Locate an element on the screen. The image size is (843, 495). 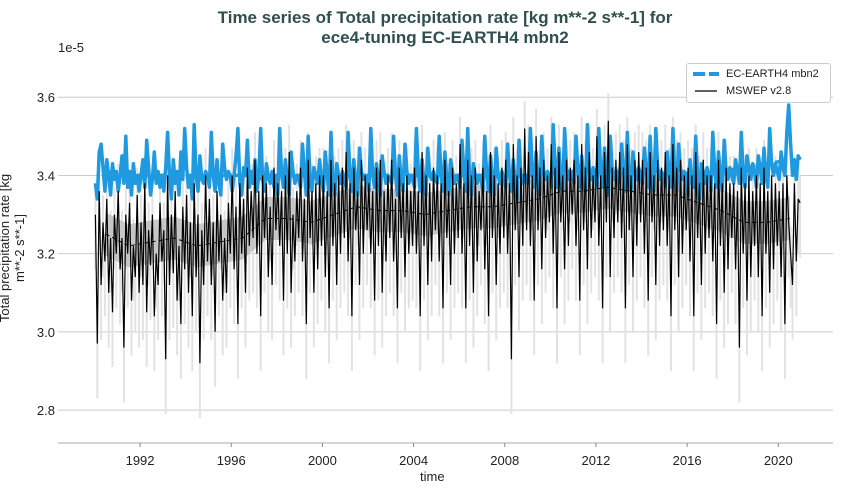
legend-item-mswep: MSWEP v2.8 is located at coordinates (742, 91).